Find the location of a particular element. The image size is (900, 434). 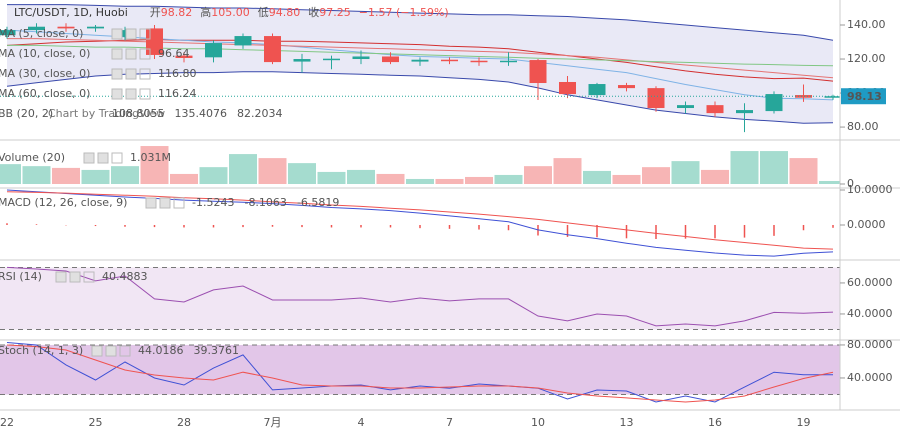

header-value: 94.80 is located at coordinates (285, 12).